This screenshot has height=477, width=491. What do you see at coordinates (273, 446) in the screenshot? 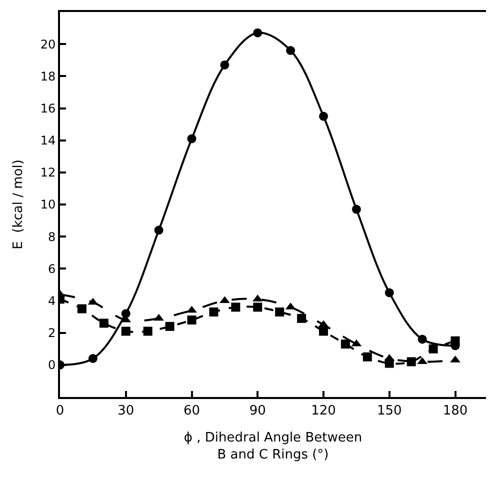
I see `x-axis-title: ϕ , Dihedral Angle Between B and C Rings (°)` at bounding box center [273, 446].